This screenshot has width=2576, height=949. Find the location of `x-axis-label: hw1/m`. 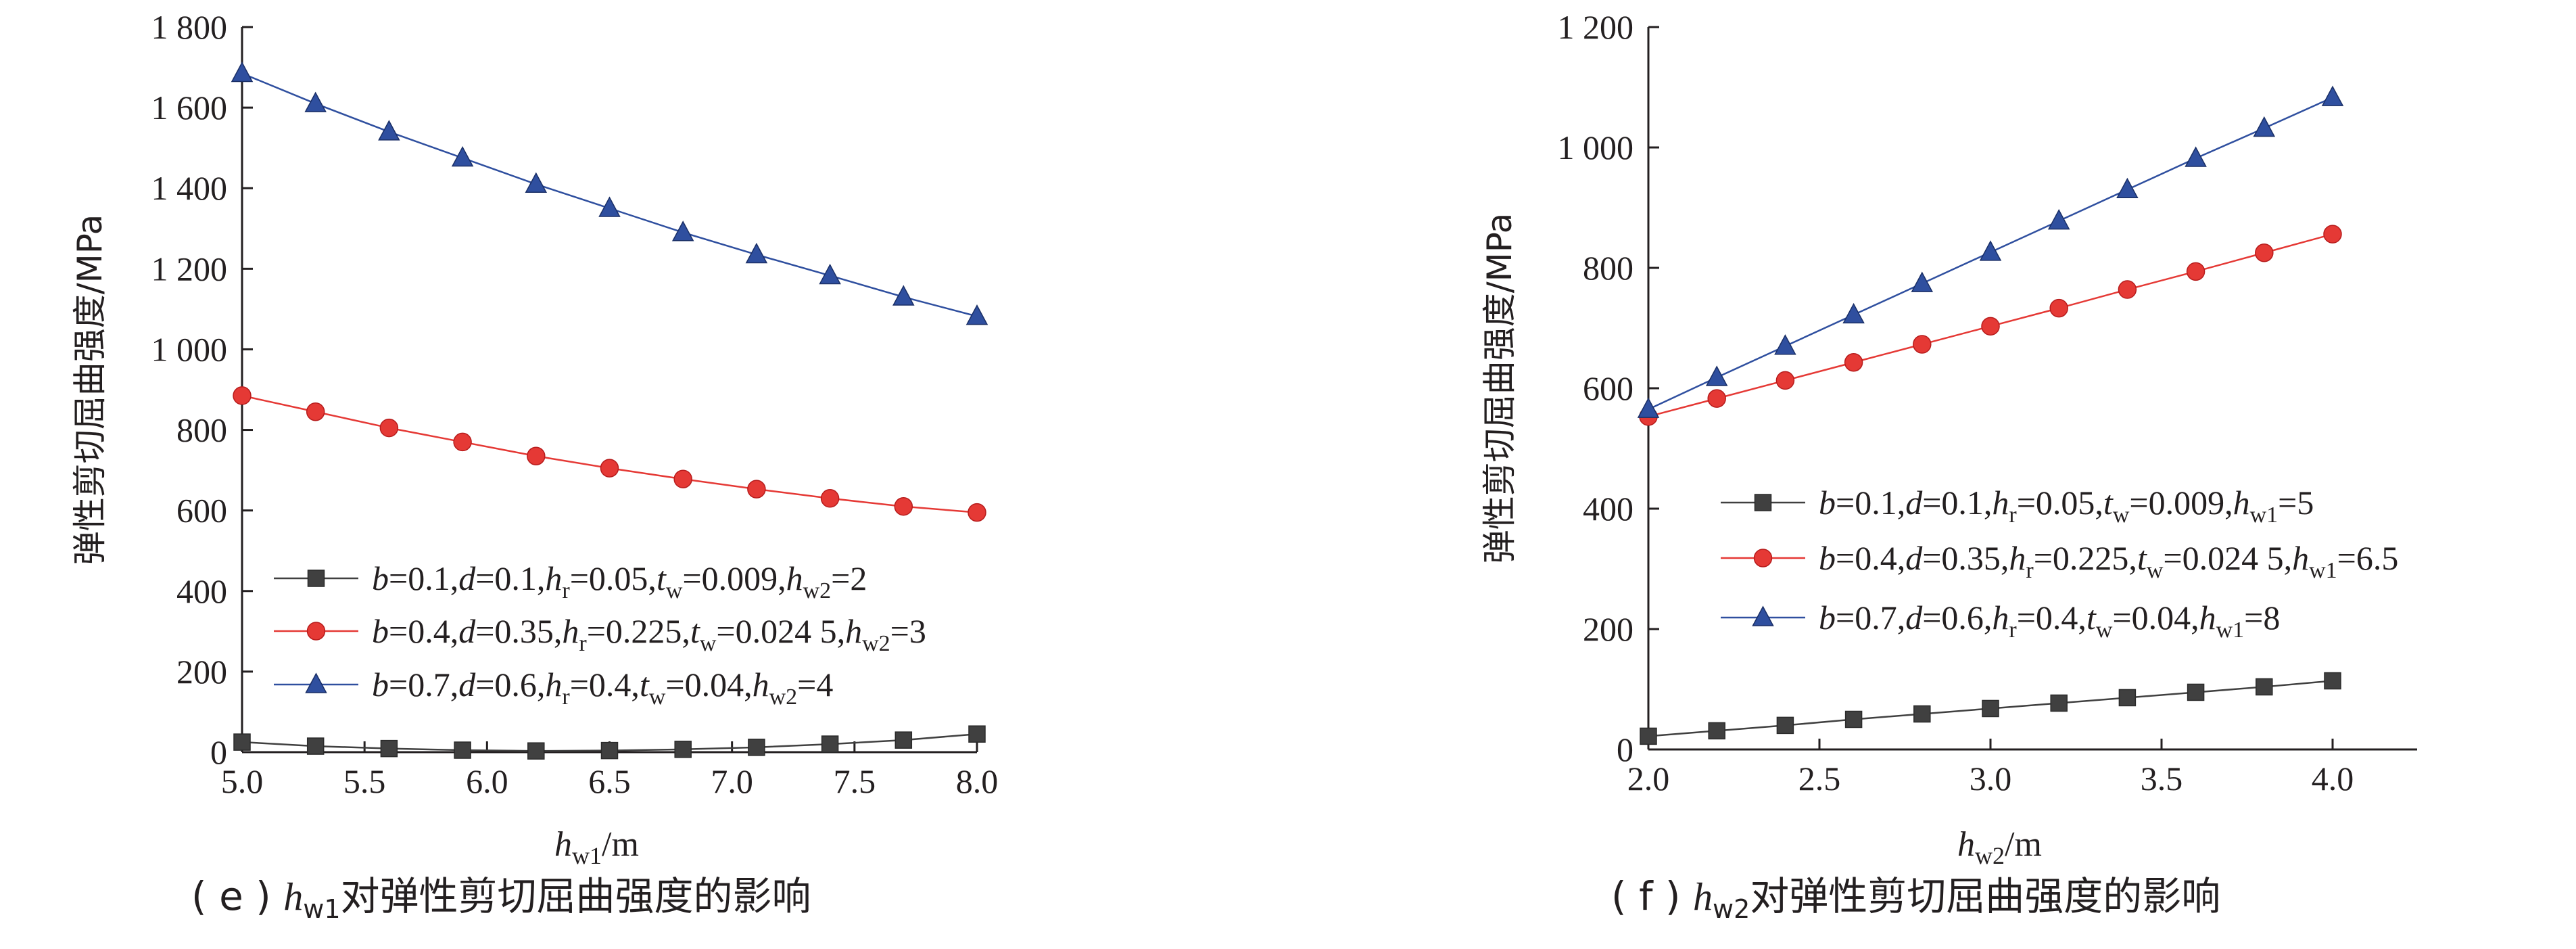

x-axis-label: hw1/m is located at coordinates (596, 847).